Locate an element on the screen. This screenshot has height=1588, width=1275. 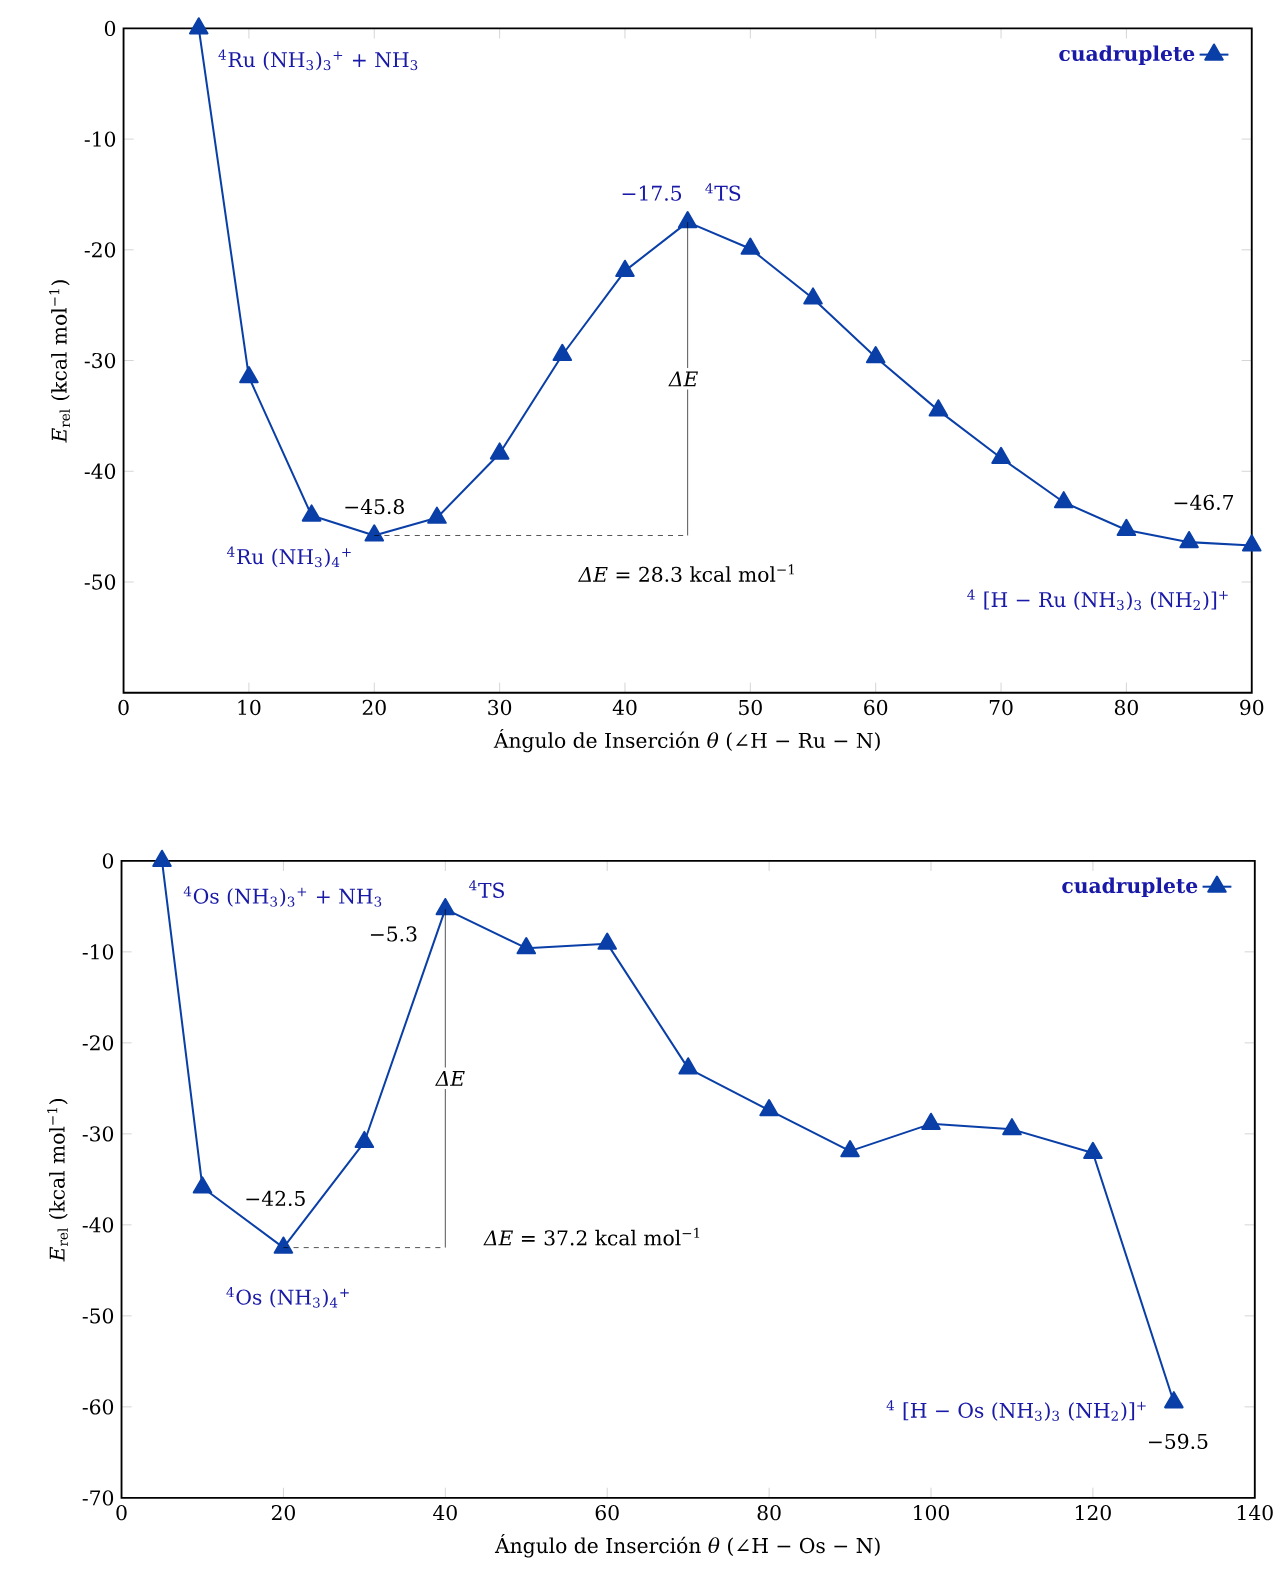
x-tick-label: 10 is located at coordinates (249, 707).